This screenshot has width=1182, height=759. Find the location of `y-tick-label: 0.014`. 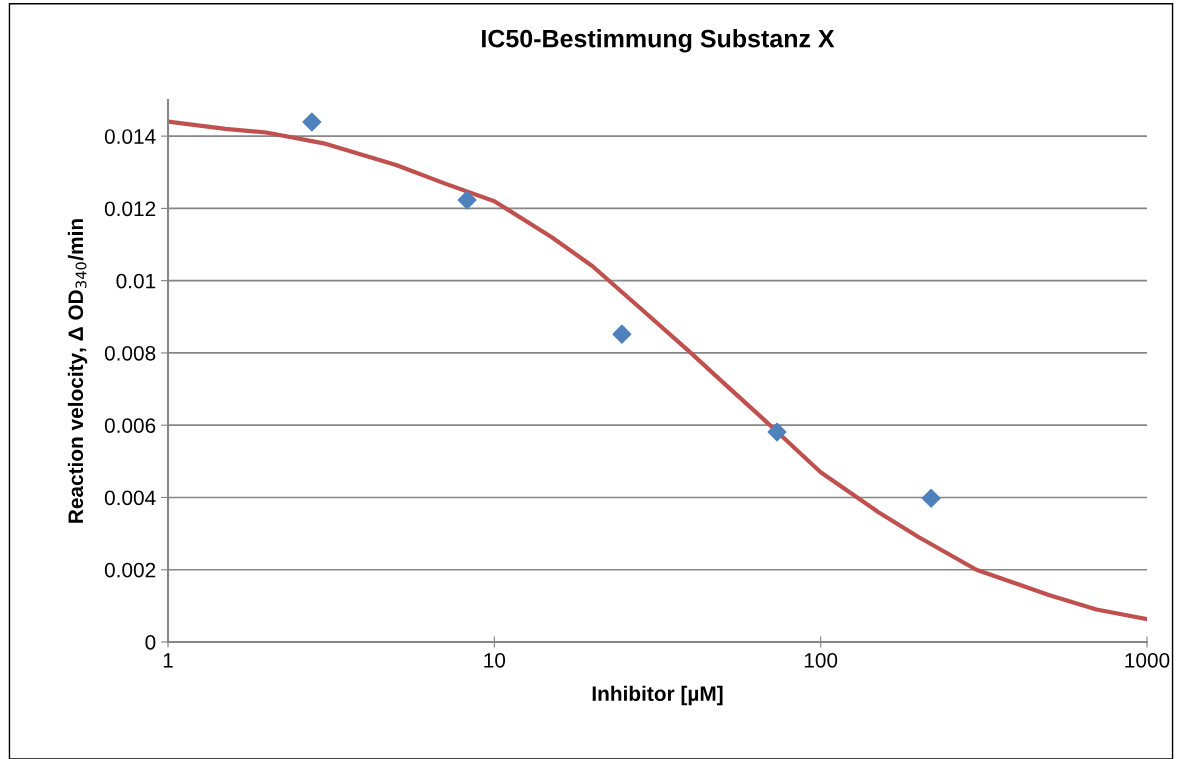

y-tick-label: 0.014 is located at coordinates (130, 136).